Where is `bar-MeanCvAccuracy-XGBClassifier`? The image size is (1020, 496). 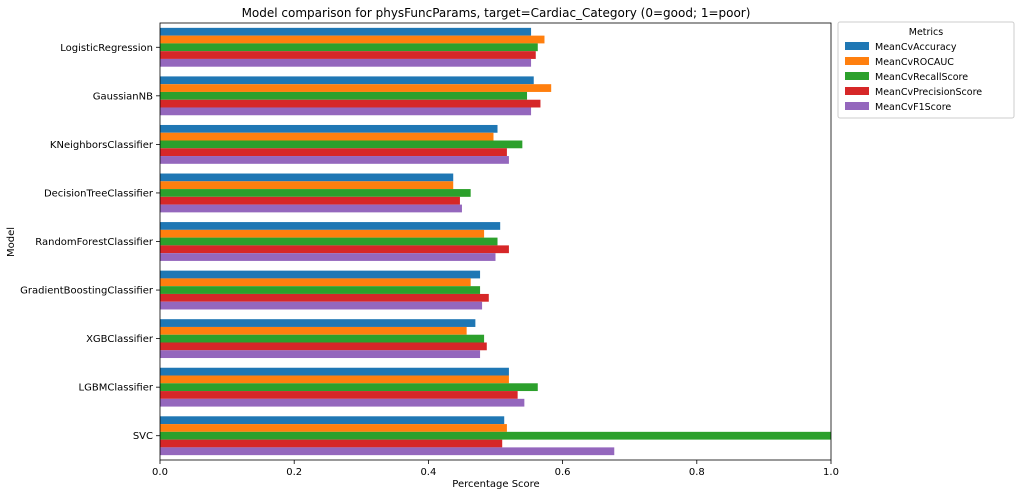 bar-MeanCvAccuracy-XGBClassifier is located at coordinates (318, 323).